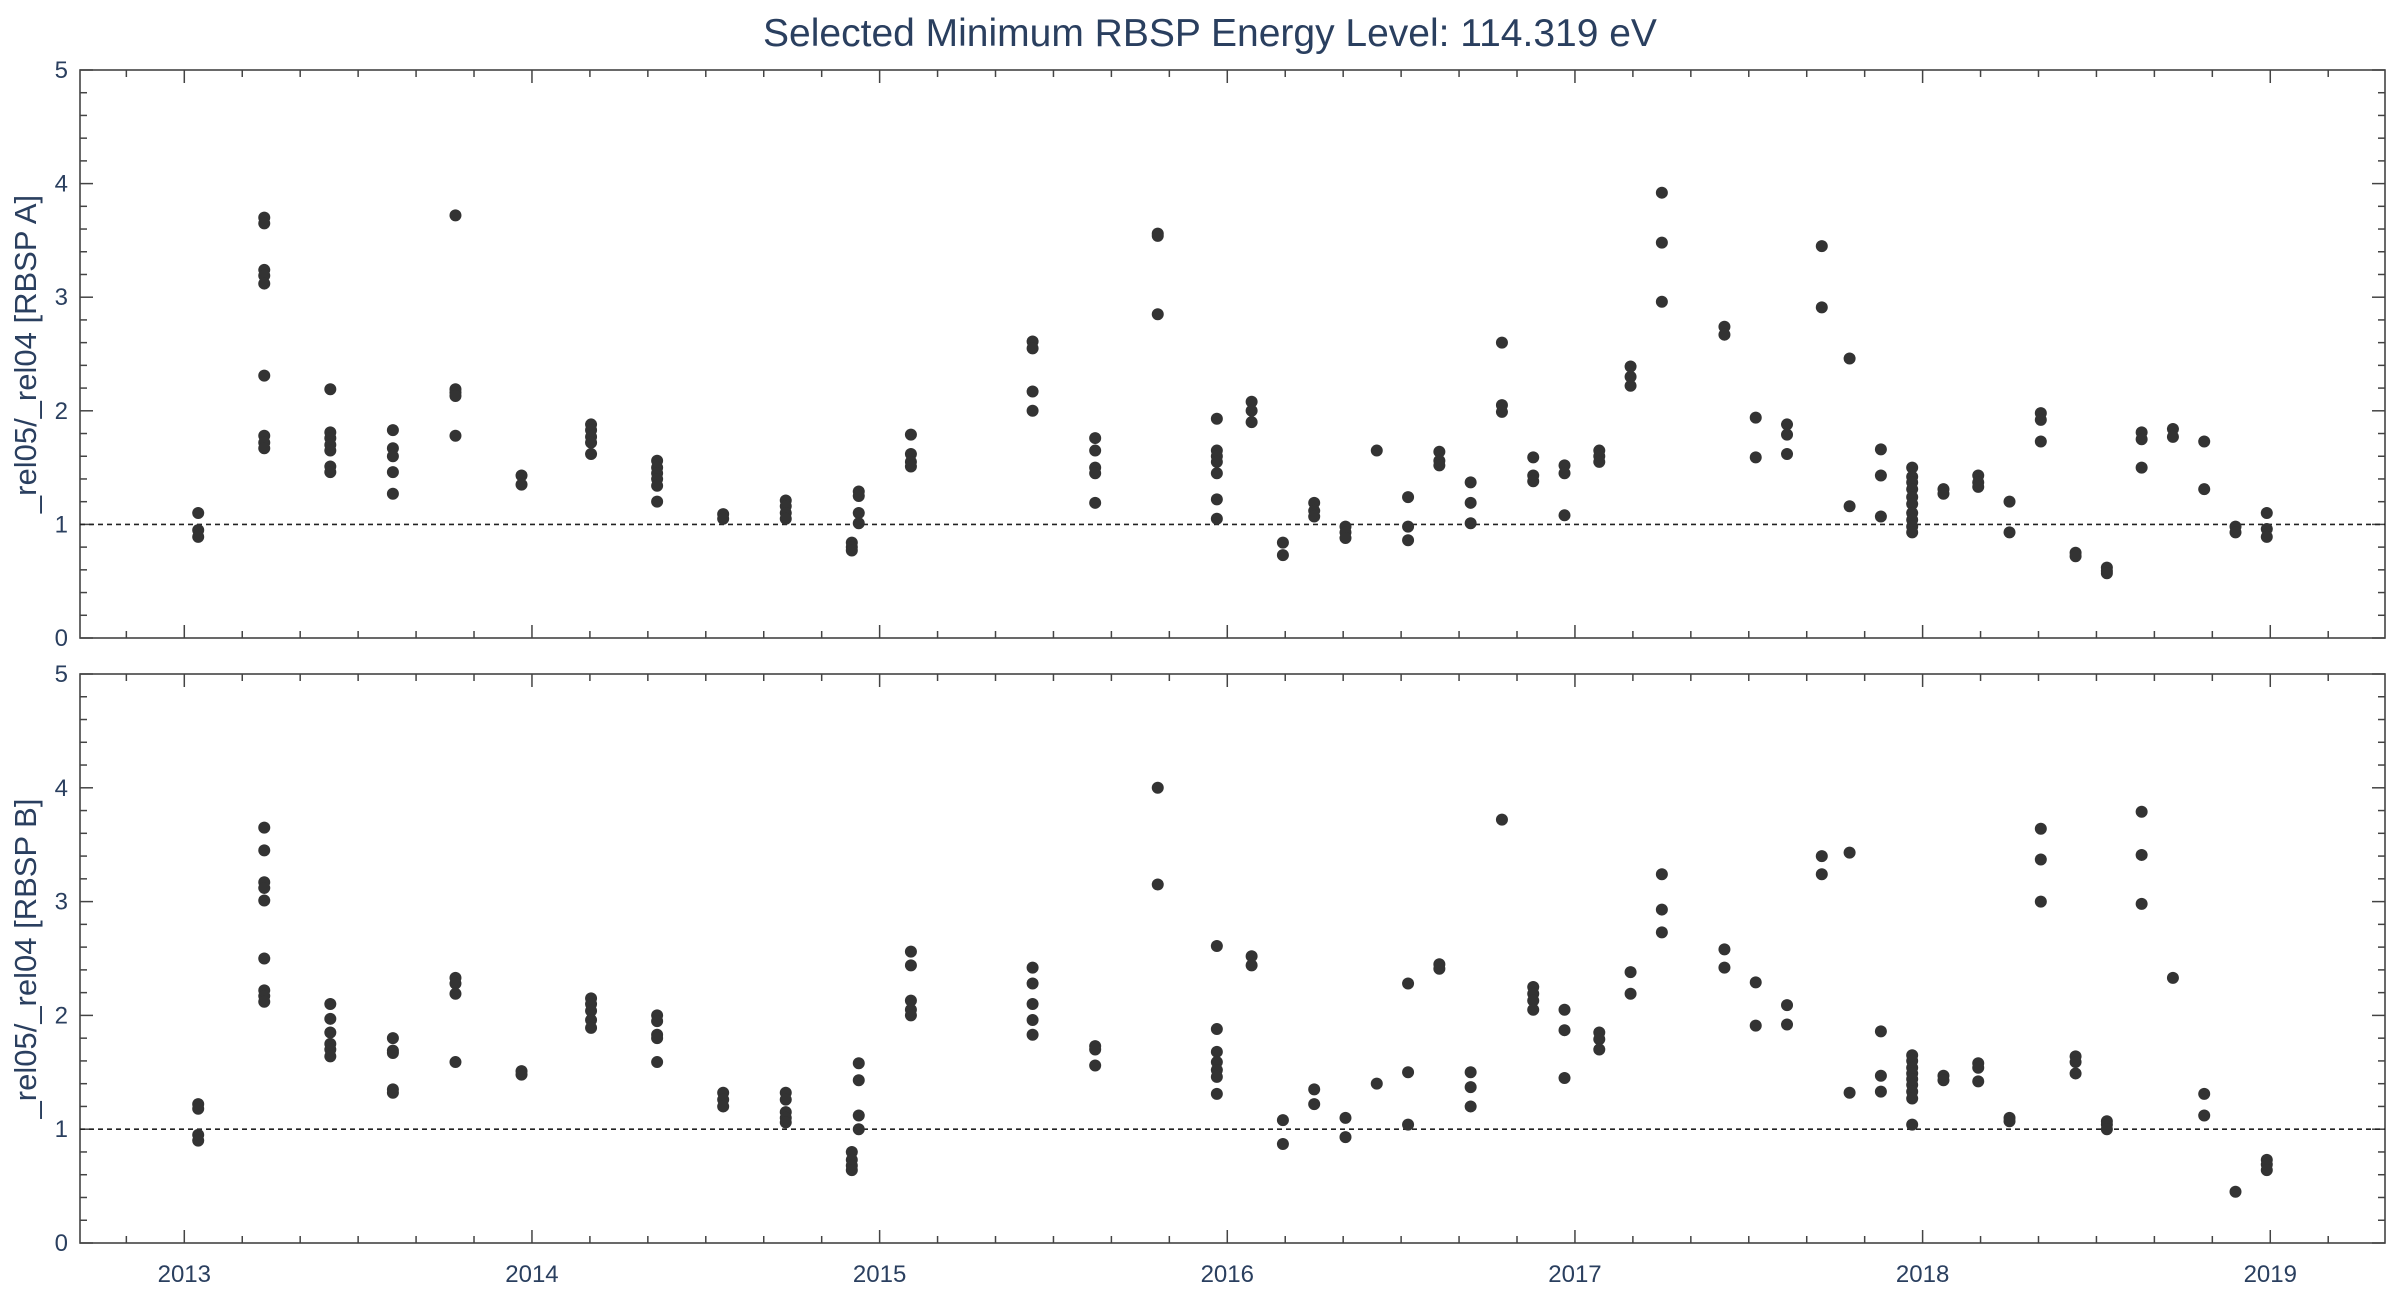  I want to click on y-tick-label: 2, so click(61, 1015).